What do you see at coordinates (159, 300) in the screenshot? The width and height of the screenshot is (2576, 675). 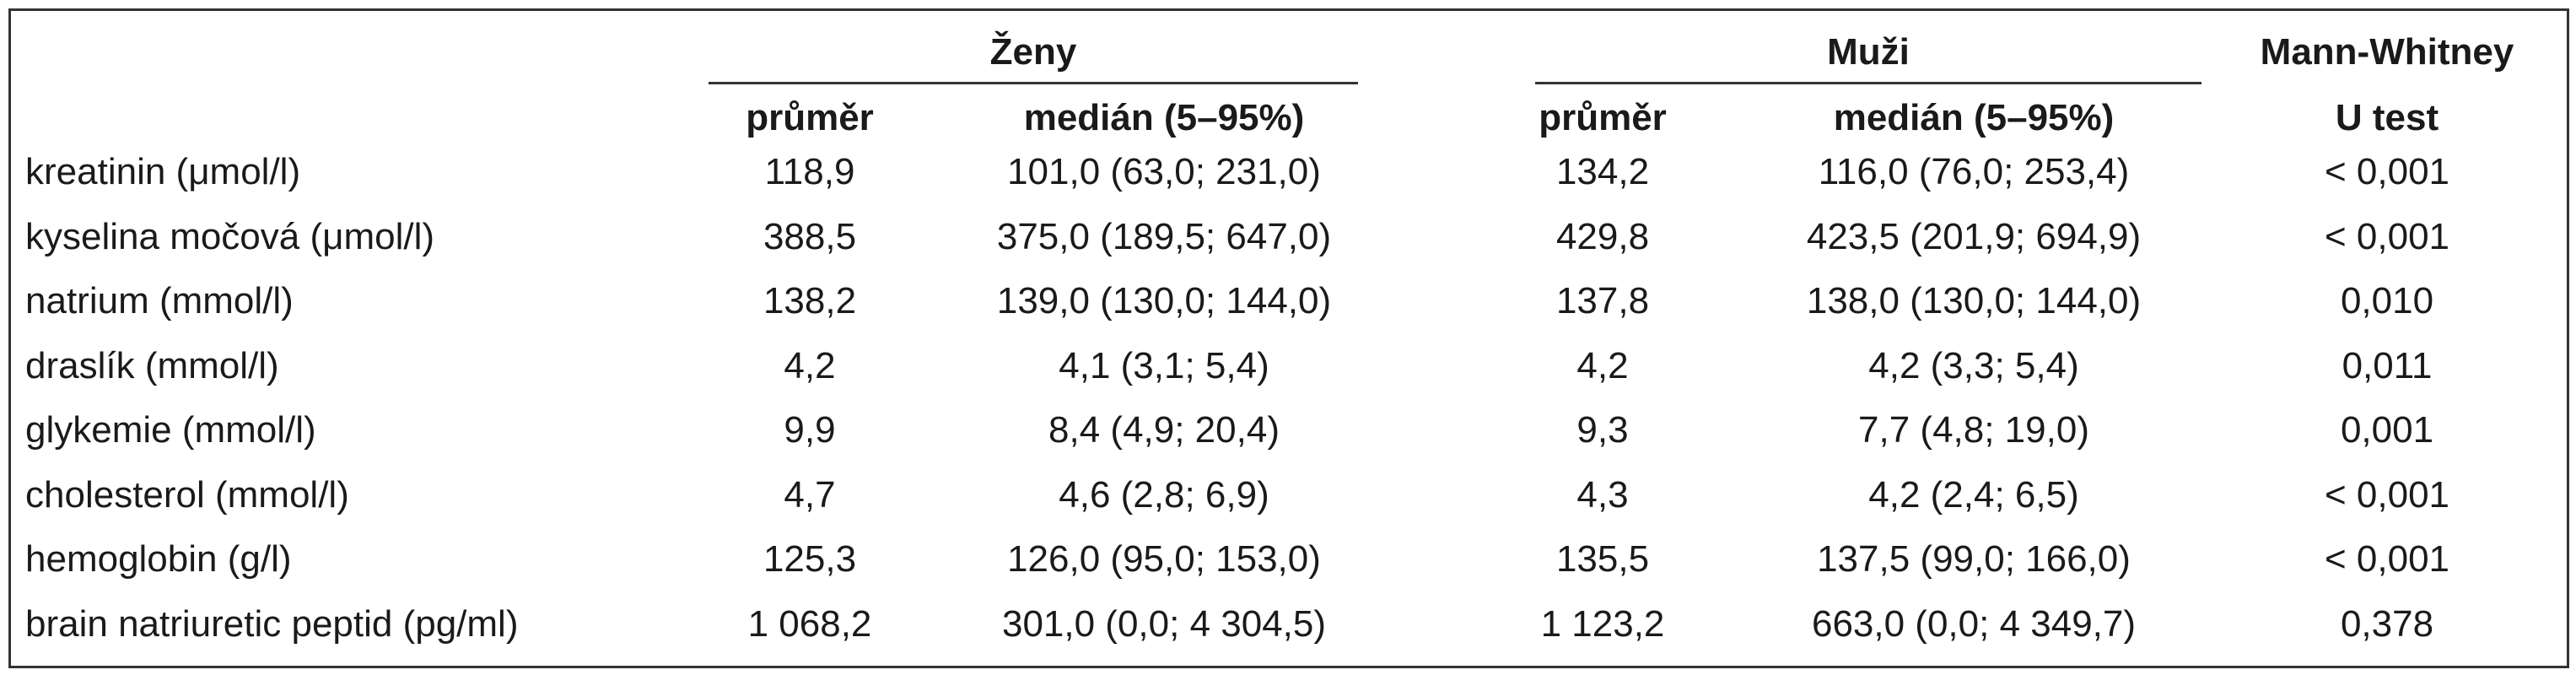 I see `row-label: natrium (mmol/l)` at bounding box center [159, 300].